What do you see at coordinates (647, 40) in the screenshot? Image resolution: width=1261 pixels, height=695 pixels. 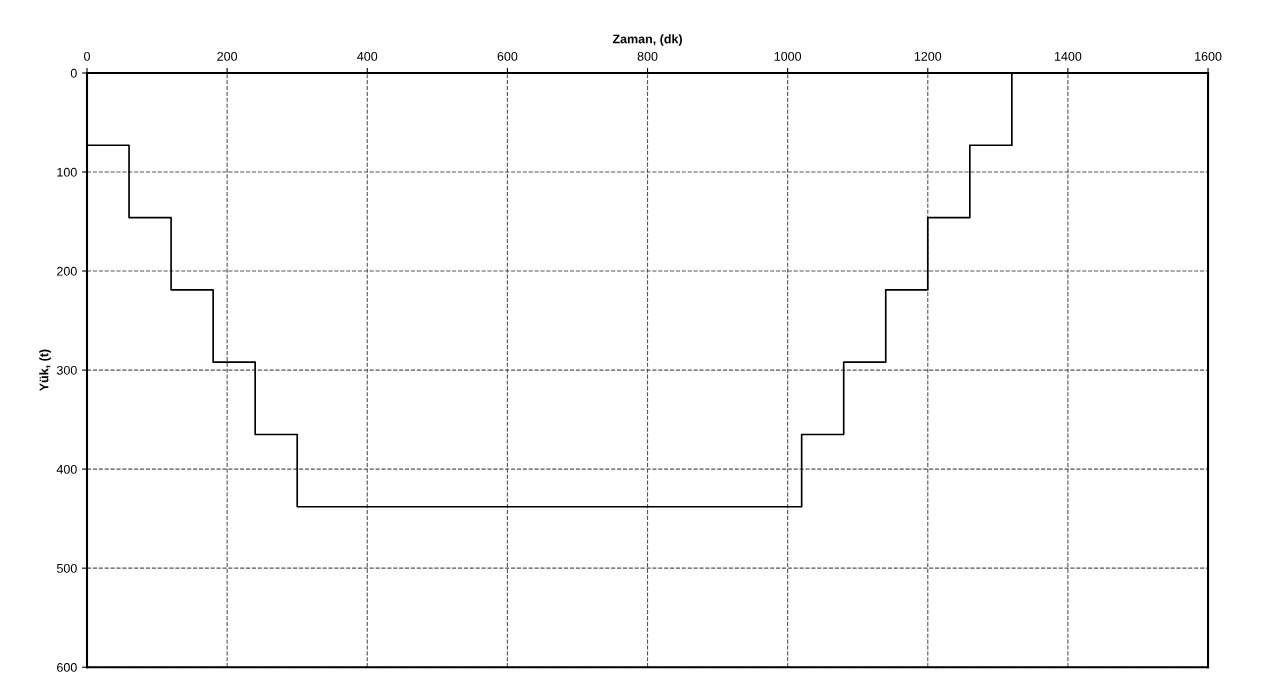 I see `x-axis-title: Zaman, (dk)` at bounding box center [647, 40].